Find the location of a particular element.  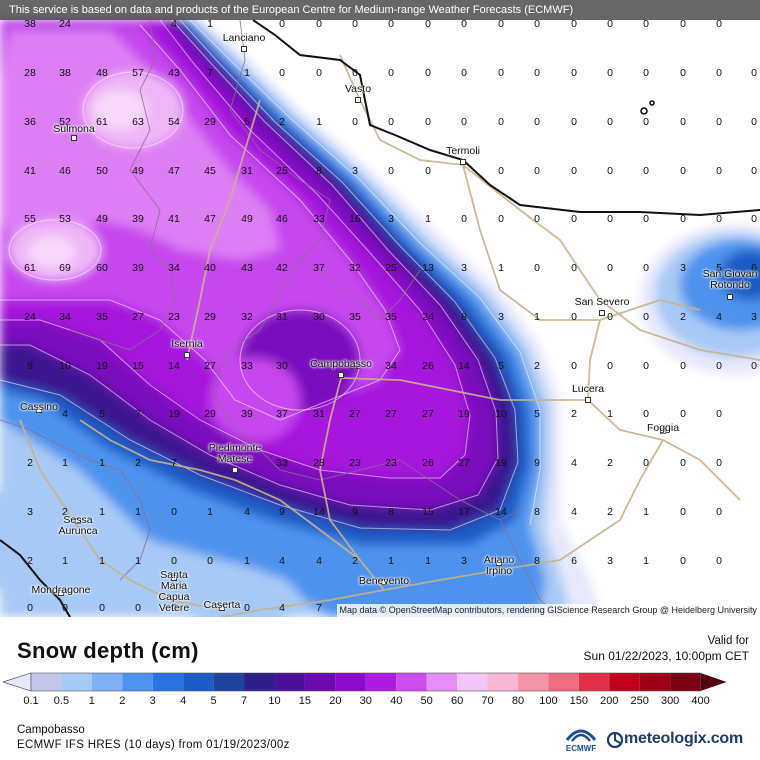

grid-value: 36 is located at coordinates (30, 122).